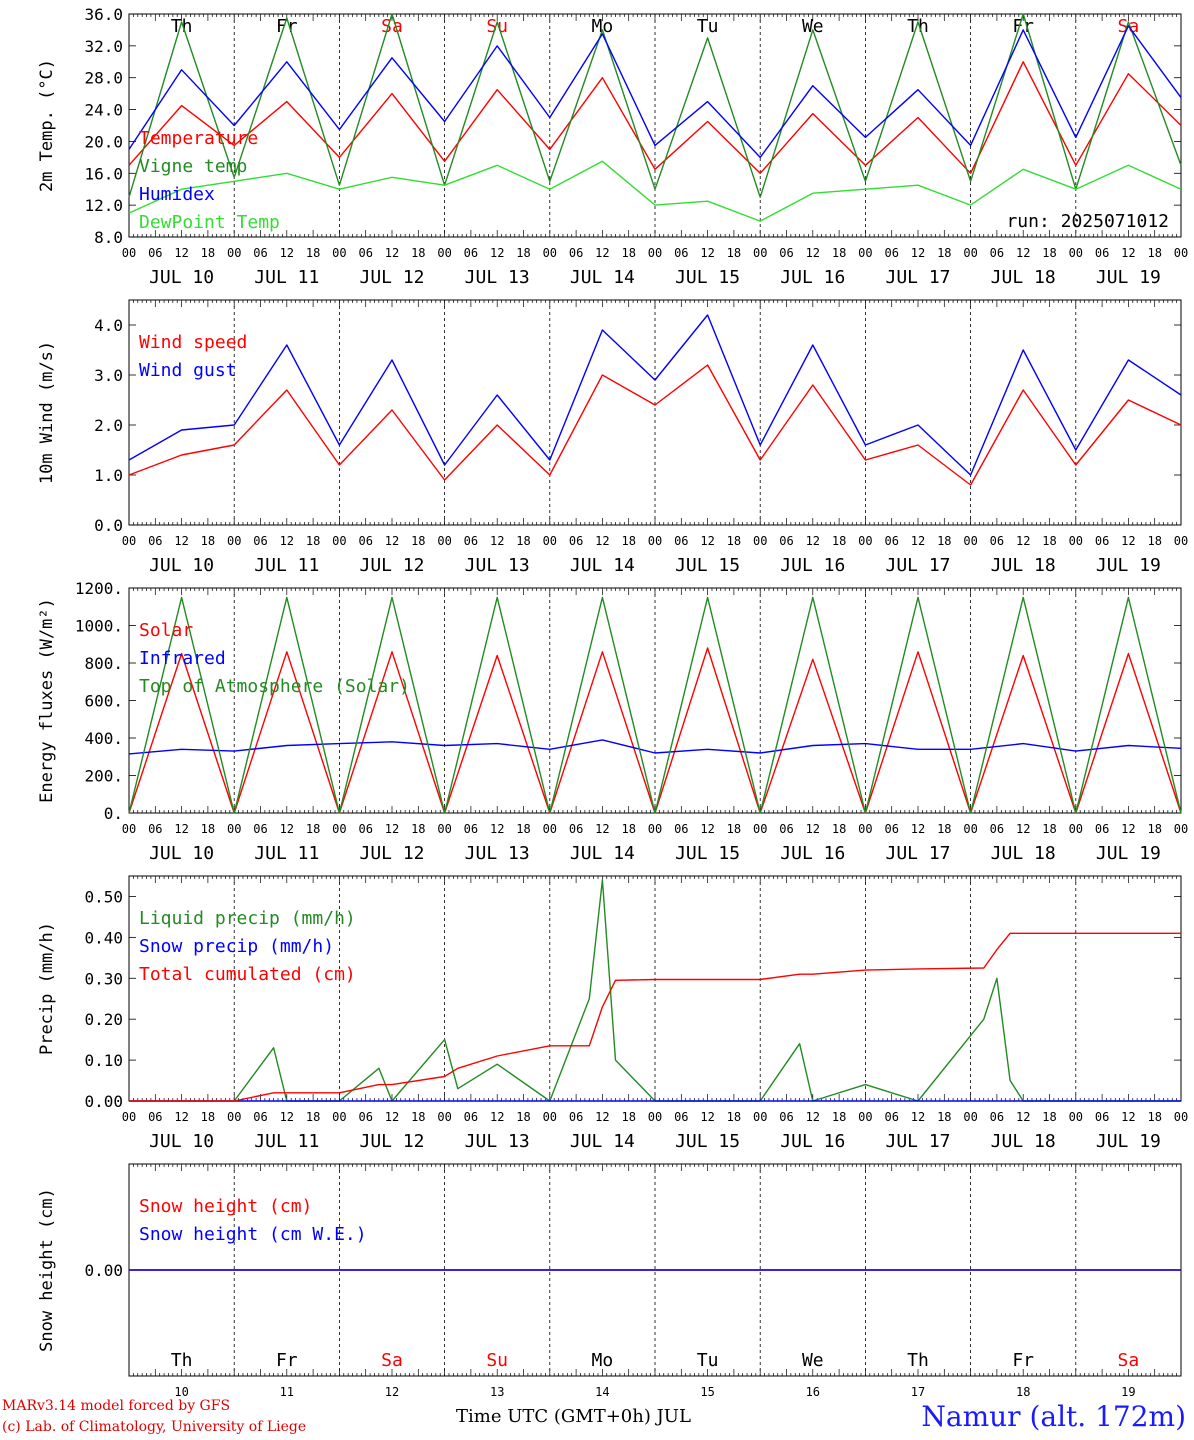 This screenshot has height=1440, width=1194. What do you see at coordinates (236, 946) in the screenshot?
I see `legend-entry: Snow precip (mm/h)` at bounding box center [236, 946].